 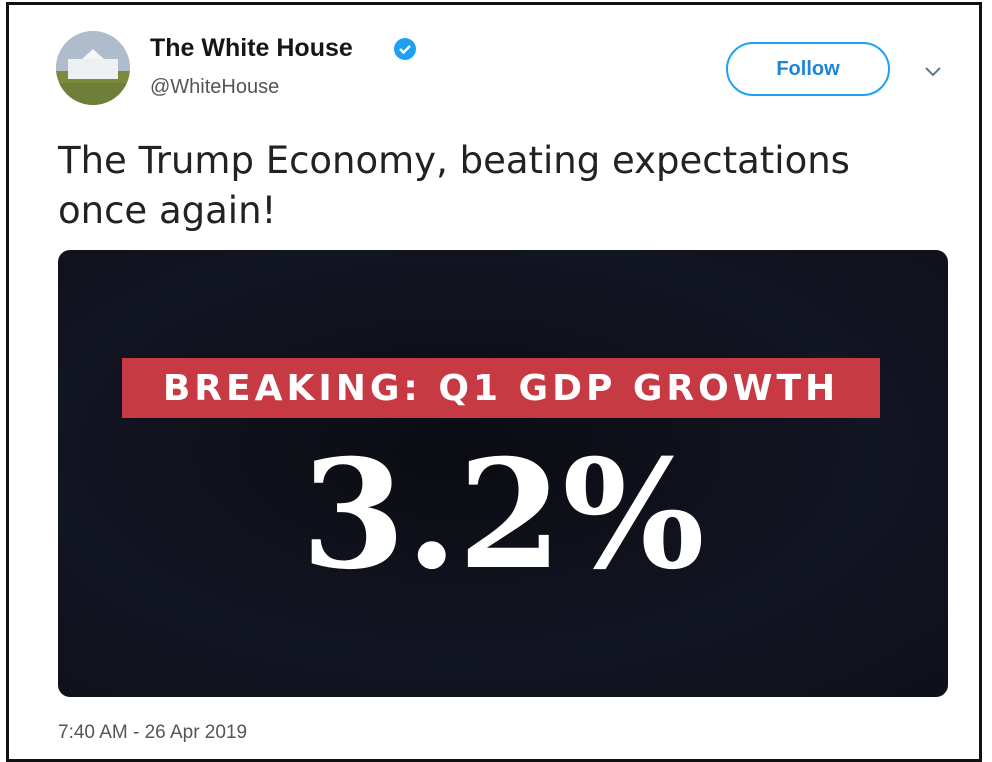 What do you see at coordinates (153, 732) in the screenshot?
I see `timestamp: 7:40 AM - 26 Apr 2019` at bounding box center [153, 732].